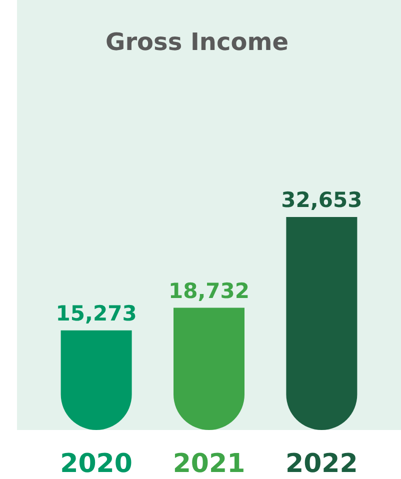 The width and height of the screenshot is (401, 479). I want to click on x-tick-label: 2022, so click(322, 464).